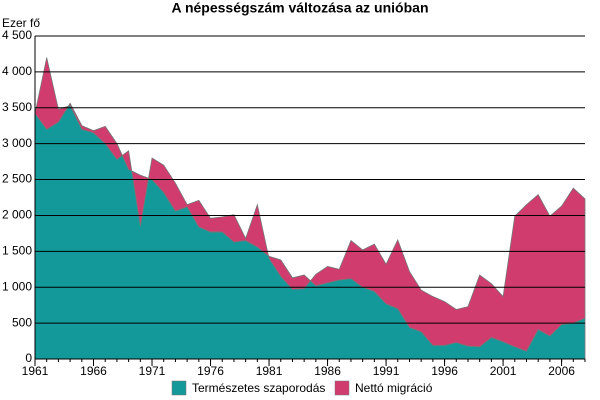 This screenshot has width=600, height=400. Describe the element at coordinates (152, 371) in the screenshot. I see `x-tick-label: 1971` at that location.